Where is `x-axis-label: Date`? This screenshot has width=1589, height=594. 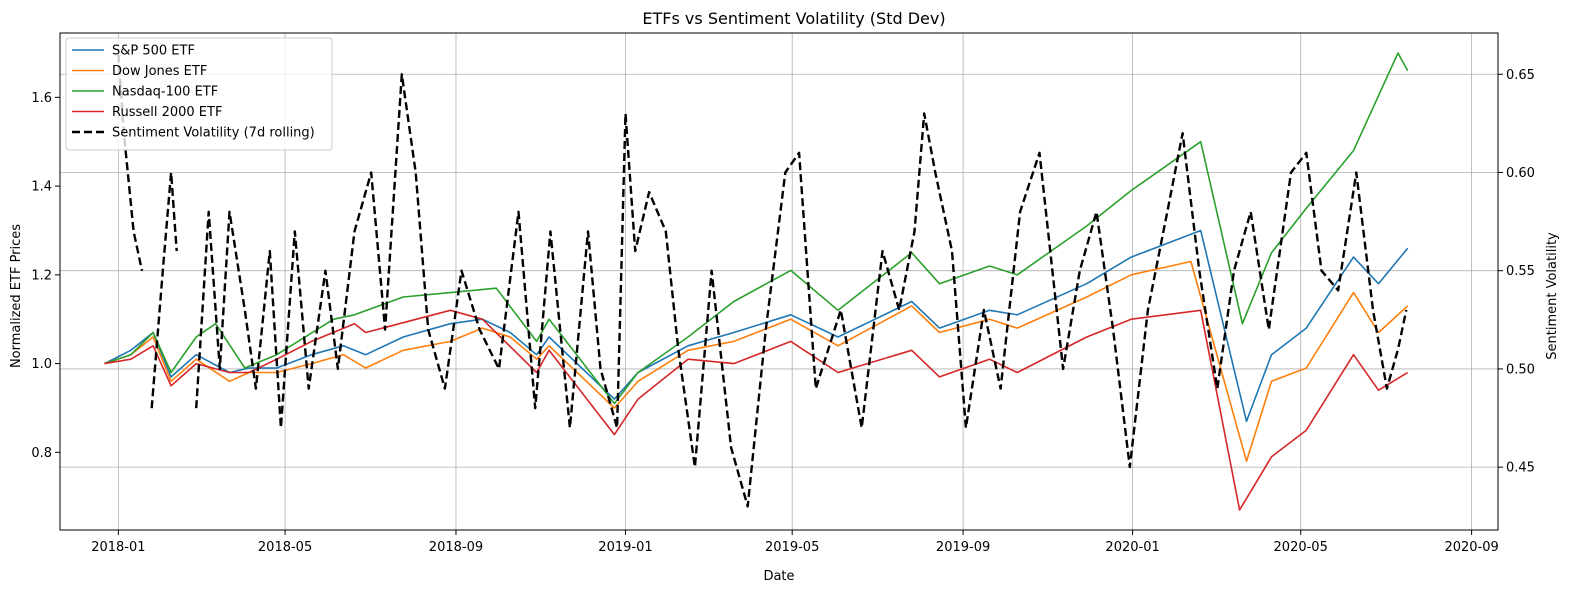
x-axis-label: Date is located at coordinates (778, 576).